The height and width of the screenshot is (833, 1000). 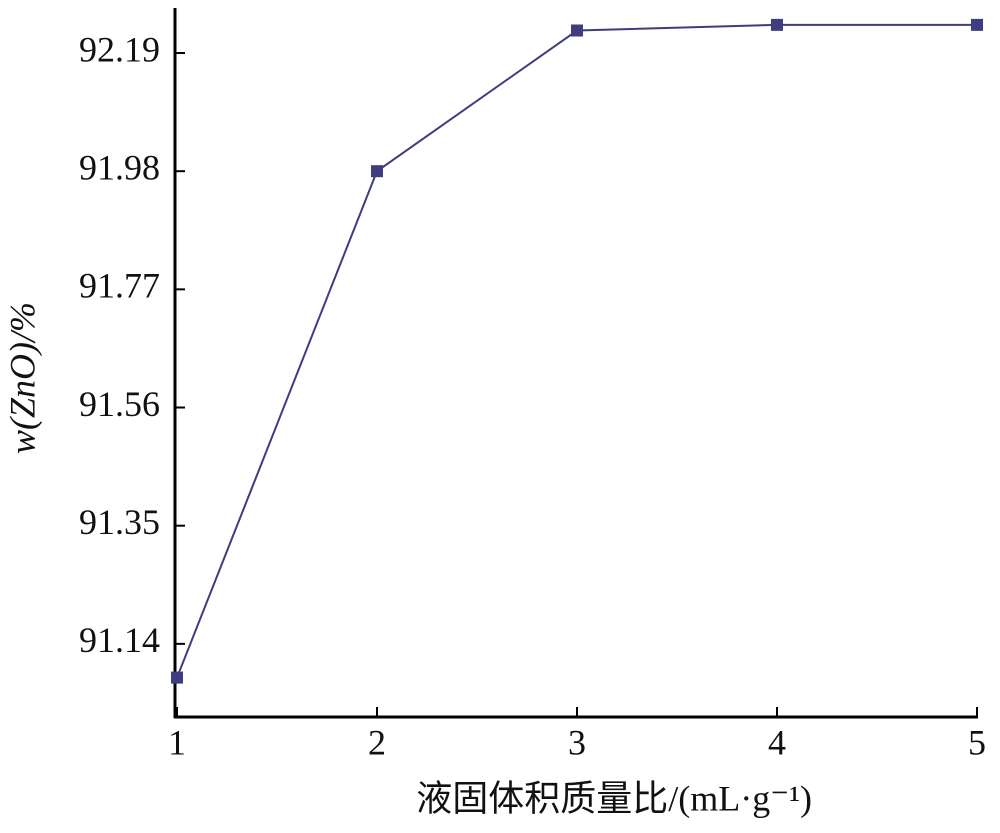 I want to click on y-tick-label: 91.56, so click(x=119, y=404).